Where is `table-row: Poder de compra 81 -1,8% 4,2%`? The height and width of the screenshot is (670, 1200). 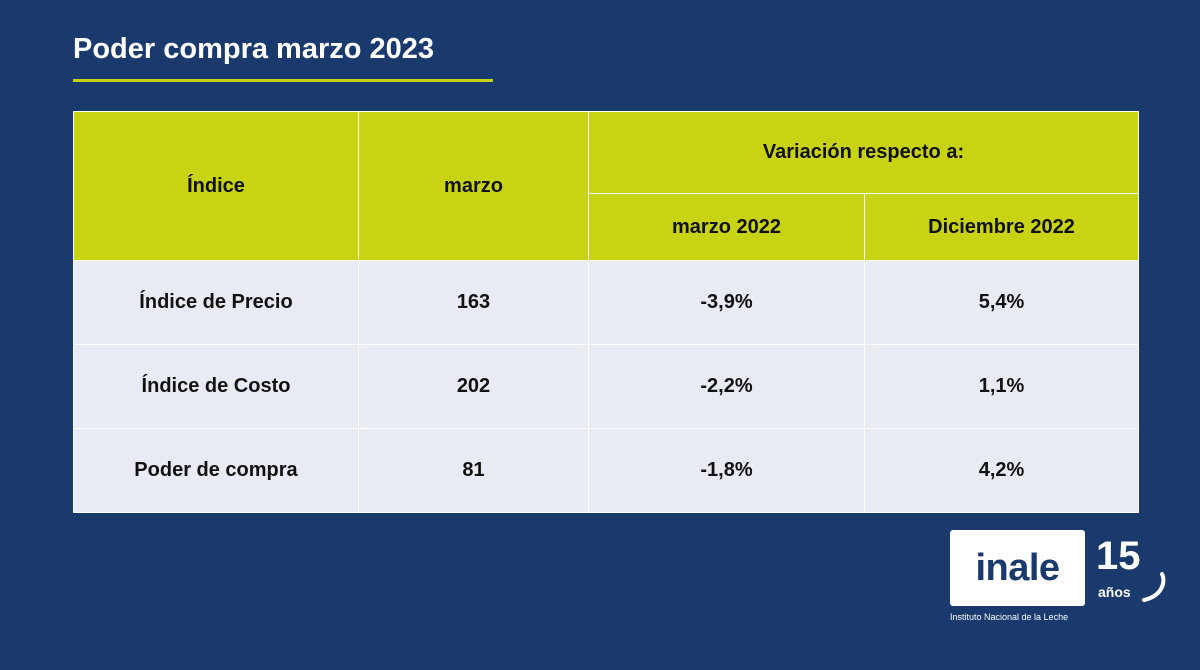 table-row: Poder de compra 81 -1,8% 4,2% is located at coordinates (606, 470).